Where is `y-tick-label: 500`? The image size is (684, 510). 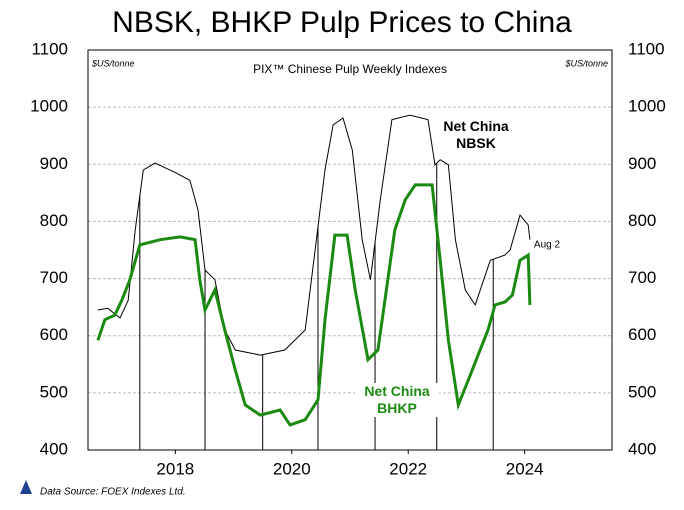
y-tick-label: 500 is located at coordinates (54, 391).